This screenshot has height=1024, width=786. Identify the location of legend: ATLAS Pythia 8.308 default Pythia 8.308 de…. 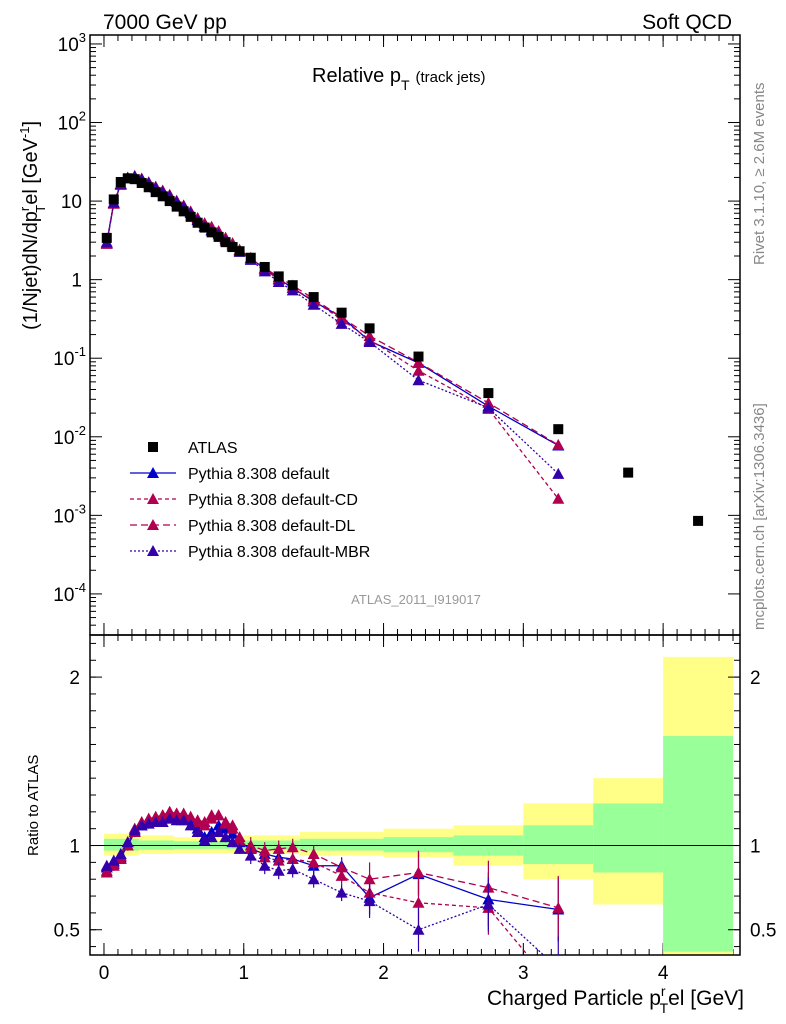
(250, 500).